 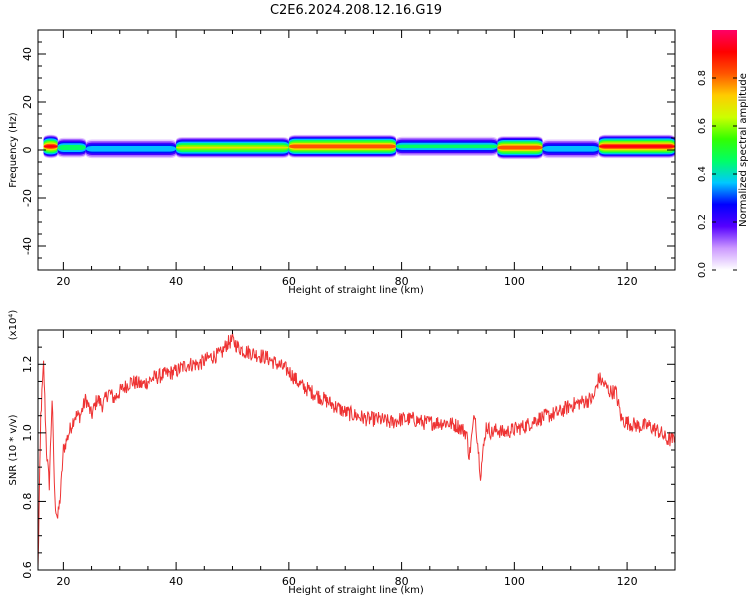 What do you see at coordinates (13, 325) in the screenshot?
I see `snr-multiplier-label: (x10⁴)` at bounding box center [13, 325].